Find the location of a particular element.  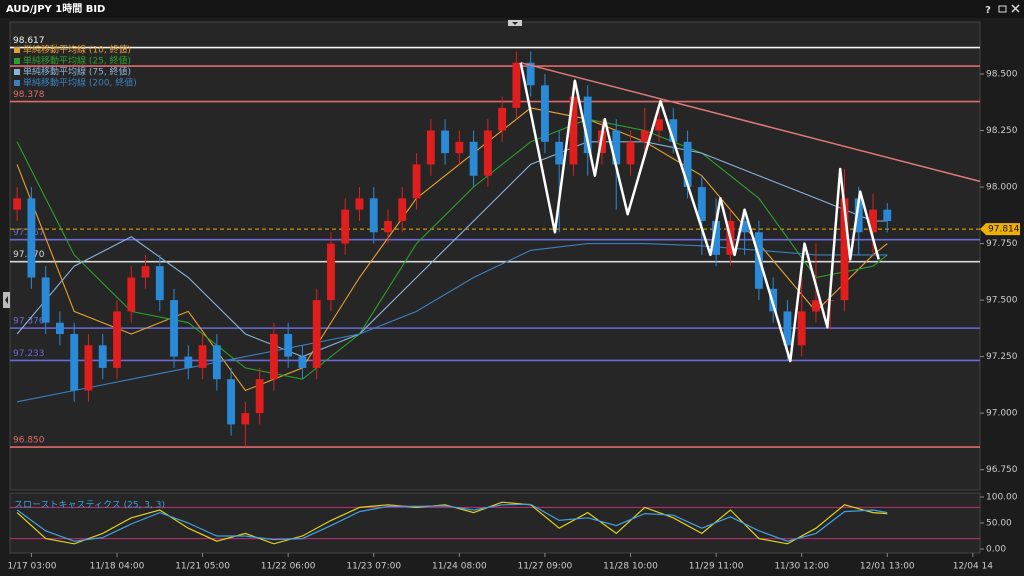

close-icon is located at coordinates (1015, 8).